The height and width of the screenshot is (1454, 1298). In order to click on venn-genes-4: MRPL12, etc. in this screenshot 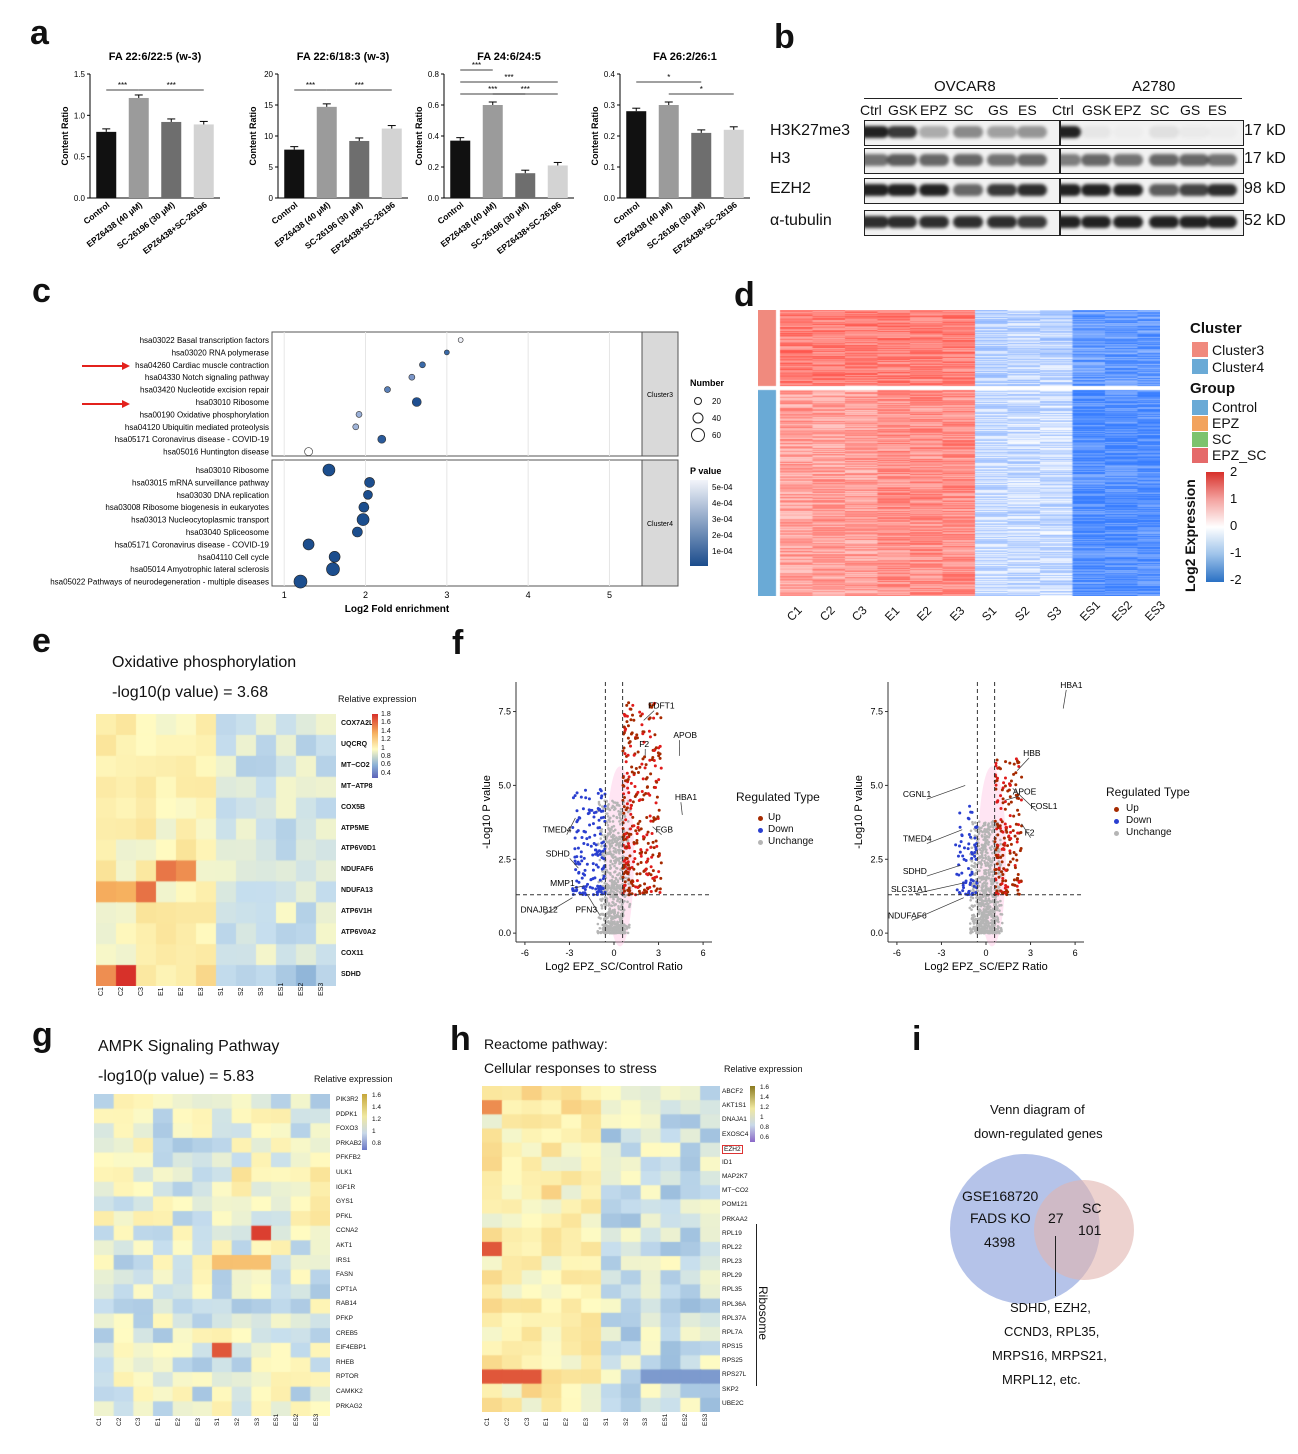, I will do `click(1041, 1379)`.